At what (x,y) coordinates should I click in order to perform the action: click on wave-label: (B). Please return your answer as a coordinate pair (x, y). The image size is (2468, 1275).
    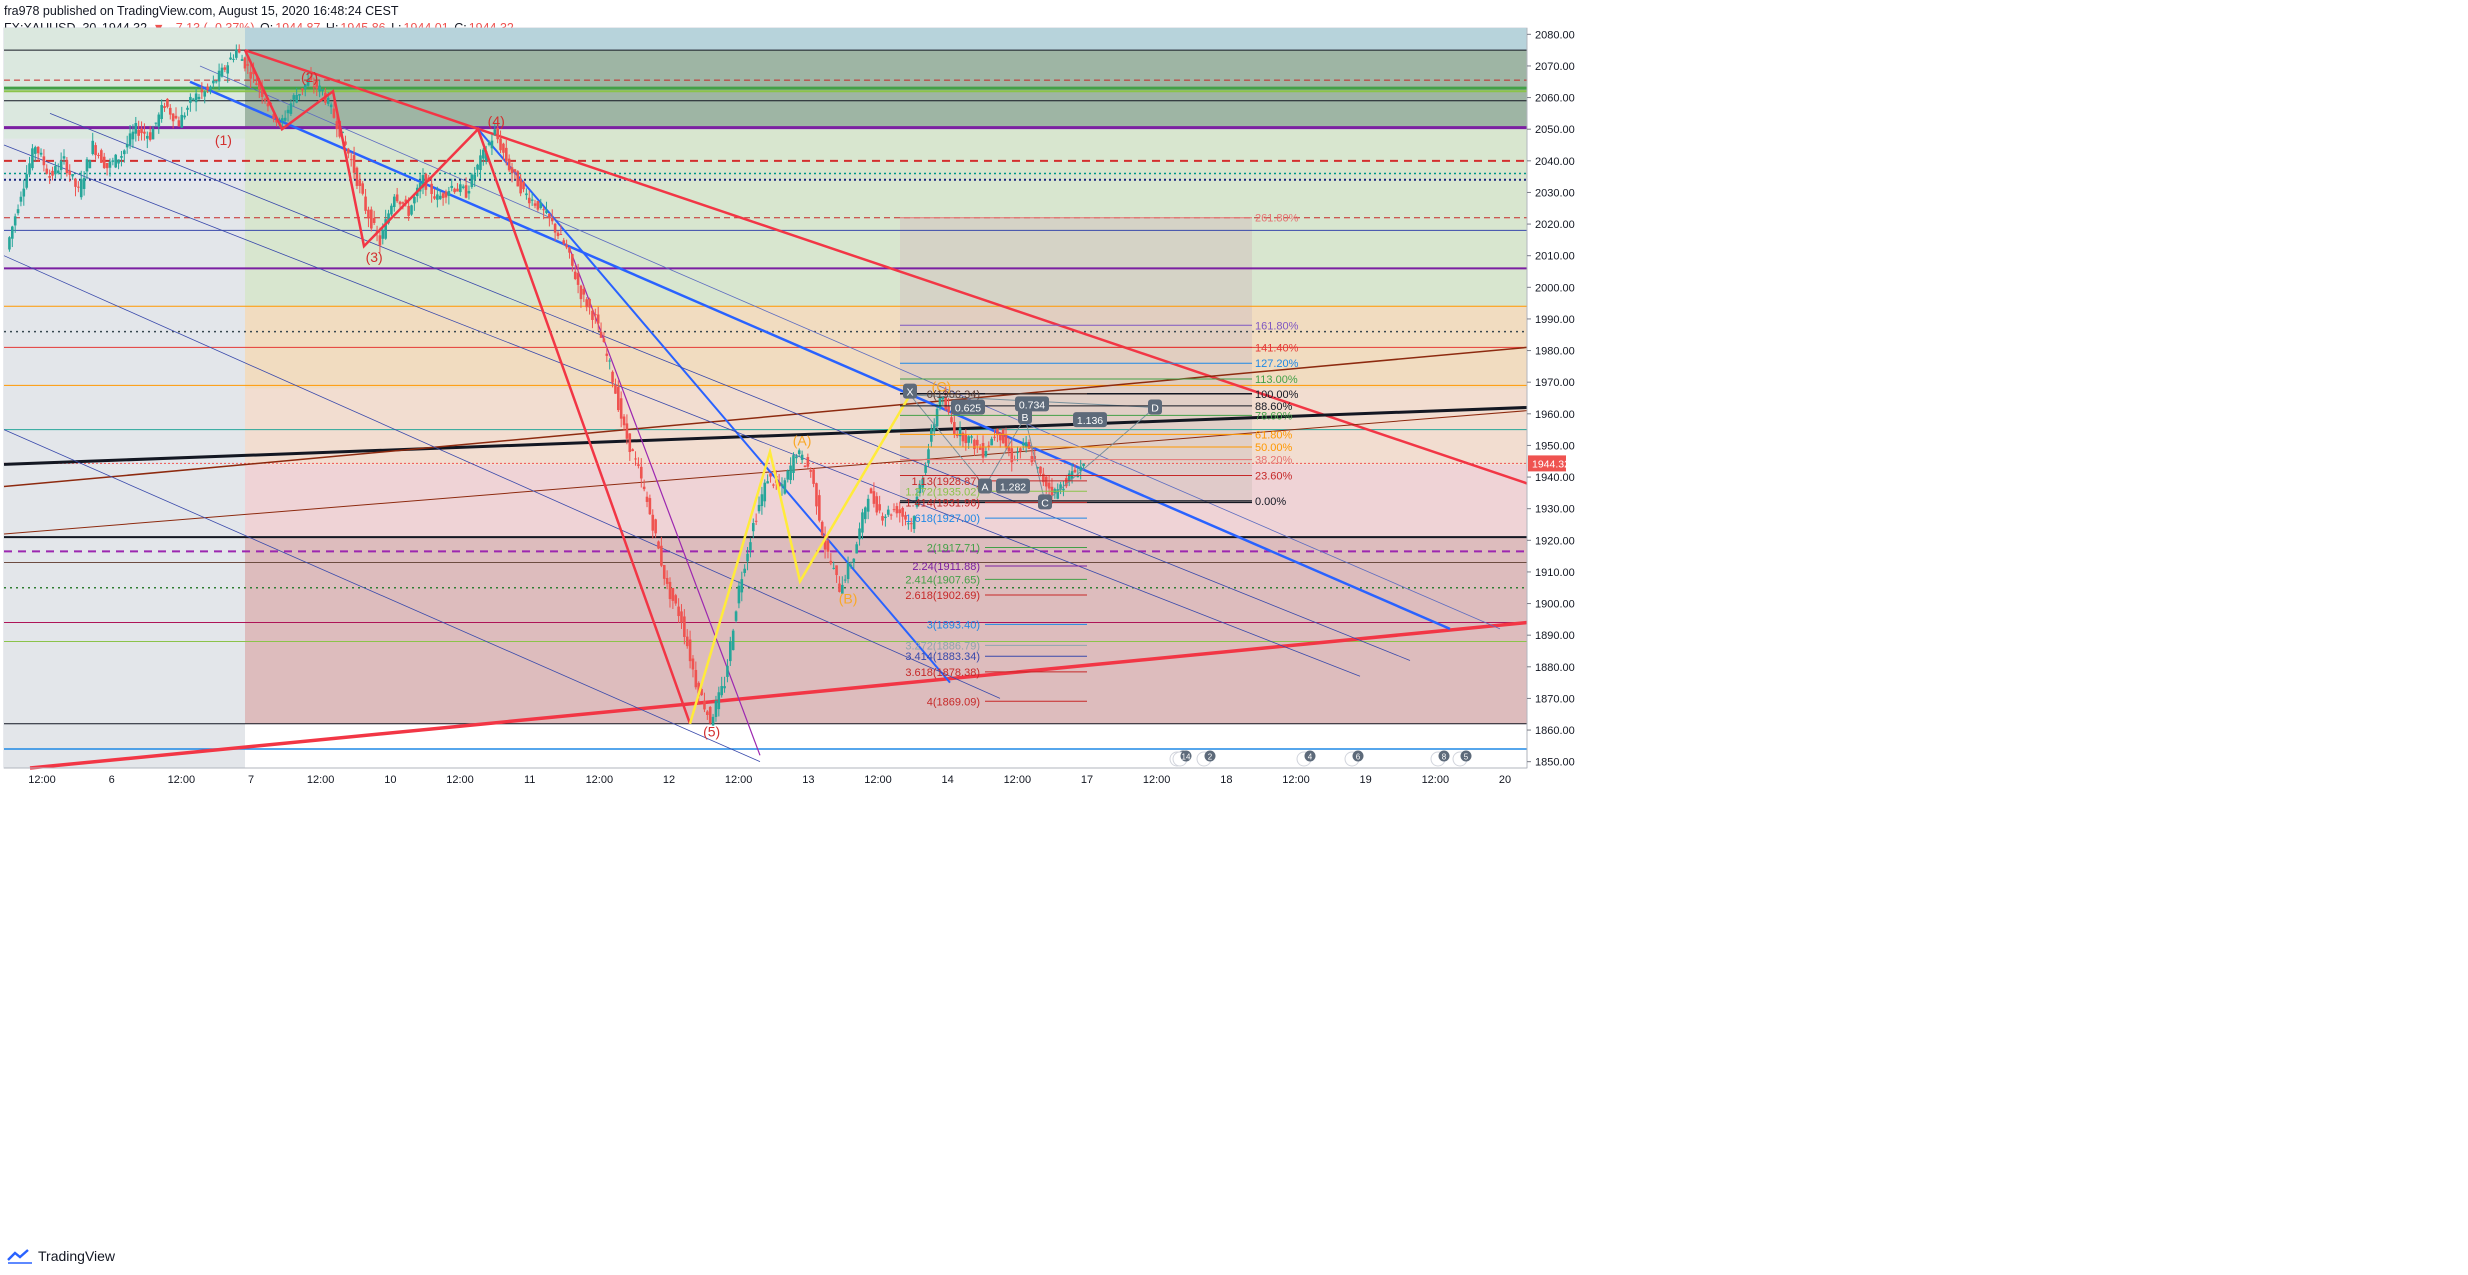
    Looking at the image, I should click on (848, 599).